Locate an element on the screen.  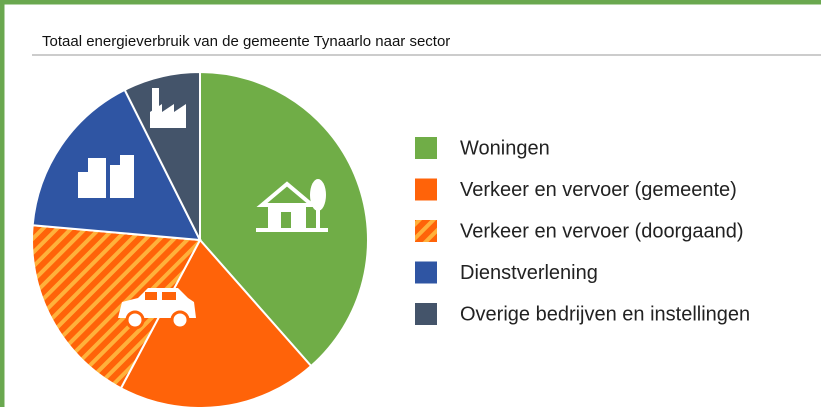
buildings-icon is located at coordinates (106, 176).